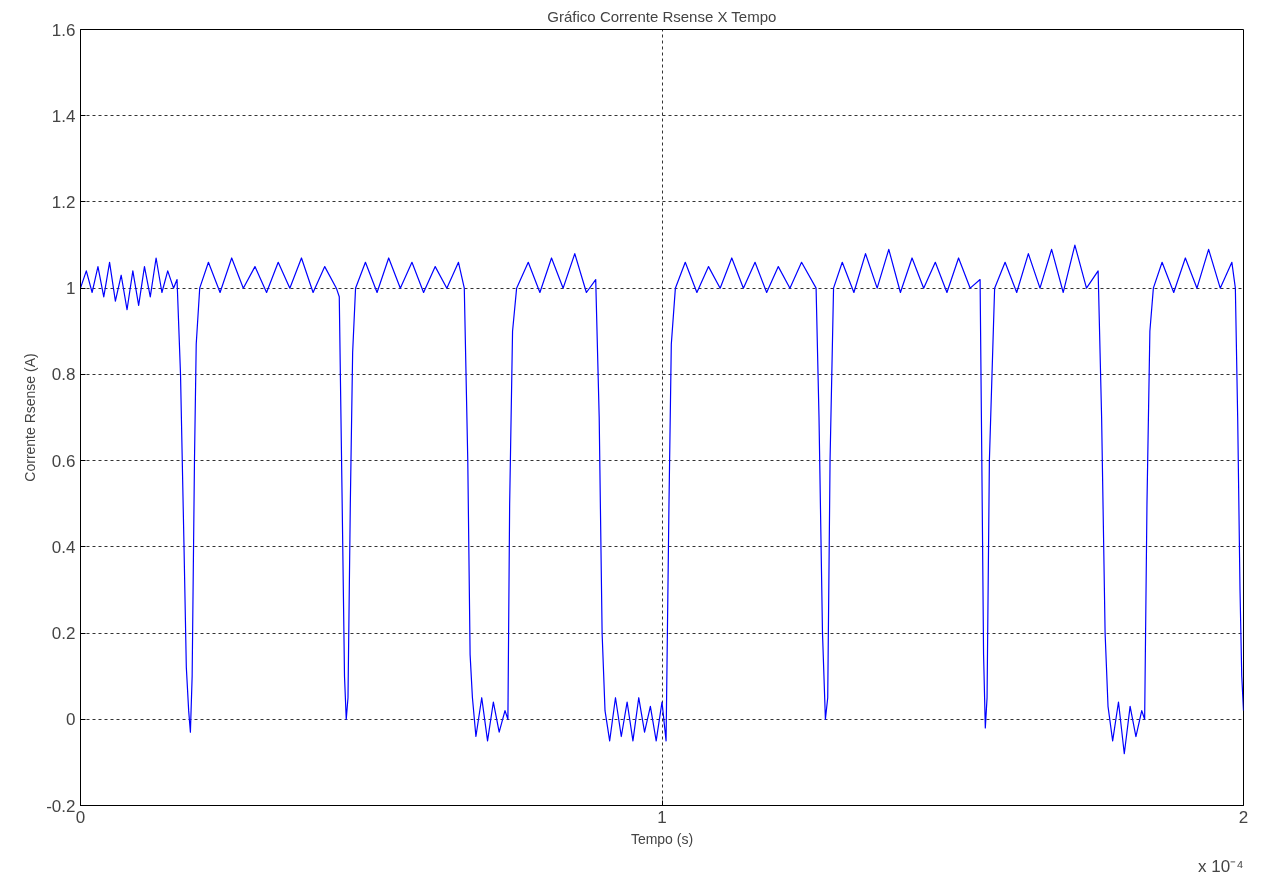 This screenshot has height=889, width=1263. I want to click on y-tick-label: 0.8, so click(63, 375).